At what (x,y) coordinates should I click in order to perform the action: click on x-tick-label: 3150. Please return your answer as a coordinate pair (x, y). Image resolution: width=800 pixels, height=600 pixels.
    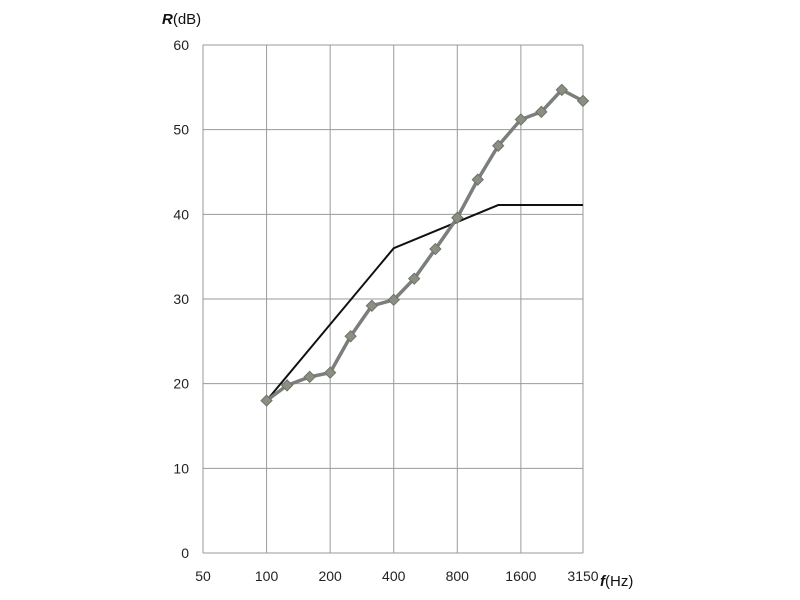
    Looking at the image, I should click on (582, 576).